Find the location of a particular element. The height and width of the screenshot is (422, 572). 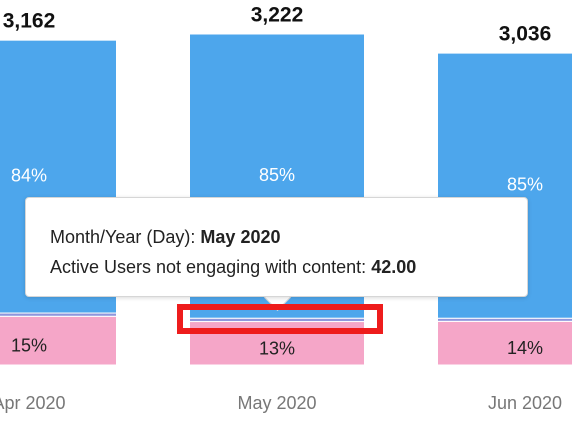

tooltip-label: Active Users not engaging with content: is located at coordinates (208, 267).